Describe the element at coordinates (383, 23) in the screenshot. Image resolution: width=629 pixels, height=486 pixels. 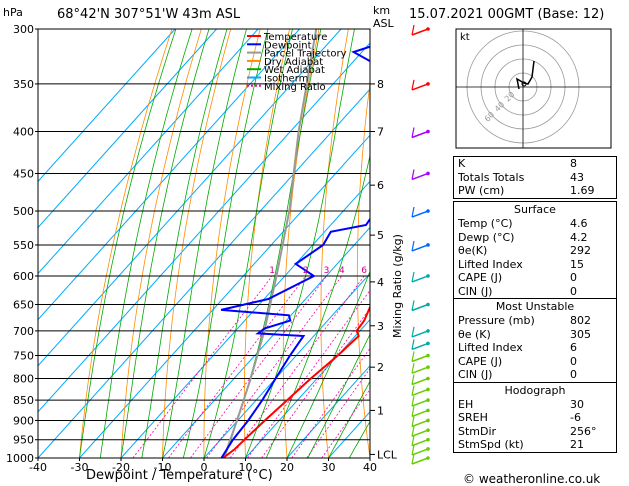
I see `asl-unit-label: ASL` at that location.